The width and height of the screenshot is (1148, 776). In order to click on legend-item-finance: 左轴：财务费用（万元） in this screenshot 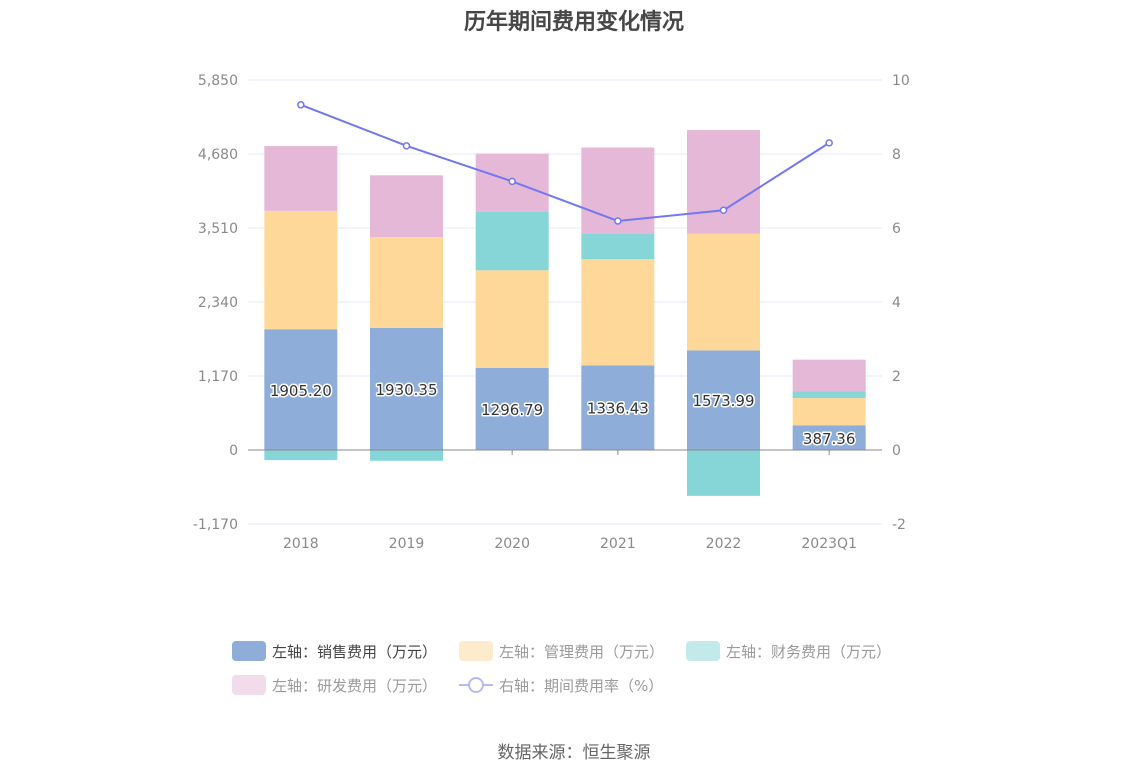, I will do `click(788, 651)`.